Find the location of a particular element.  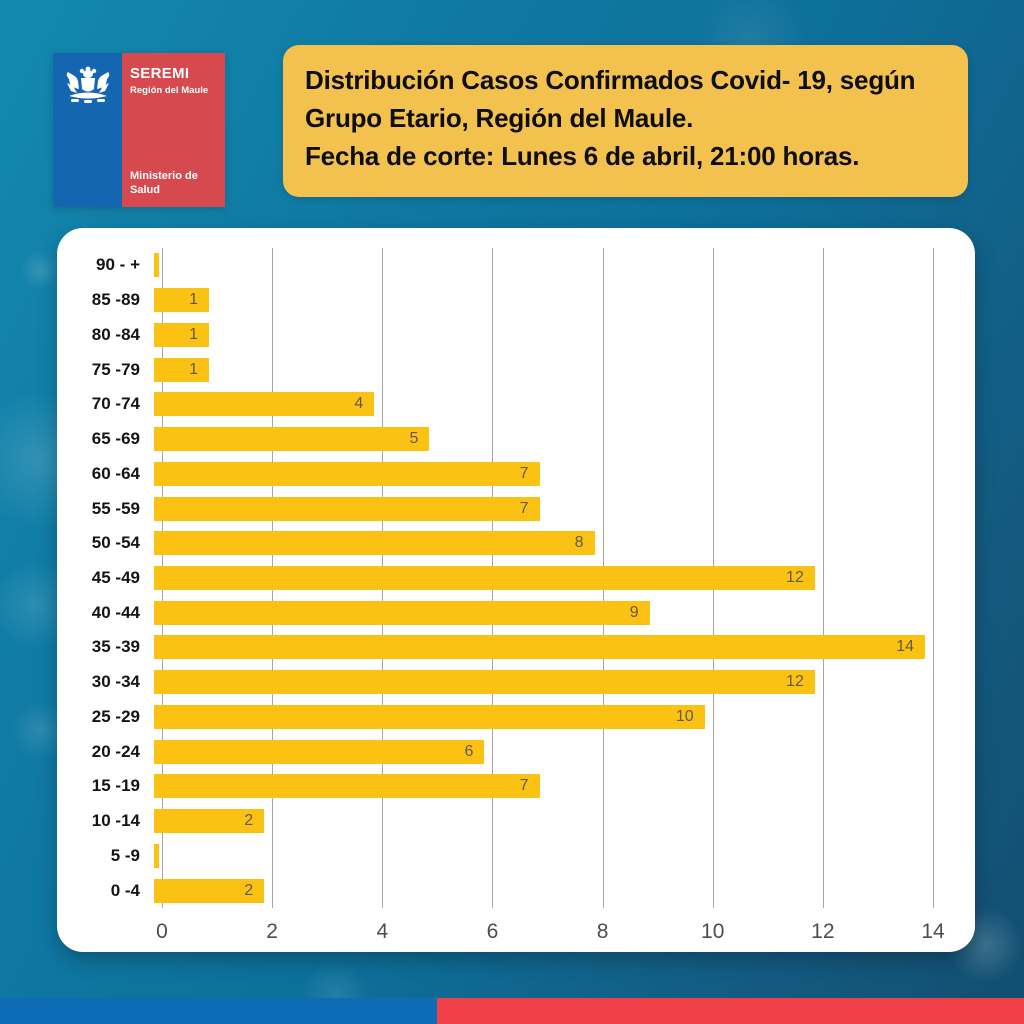

bar-track: 8 is located at coordinates (539, 543).